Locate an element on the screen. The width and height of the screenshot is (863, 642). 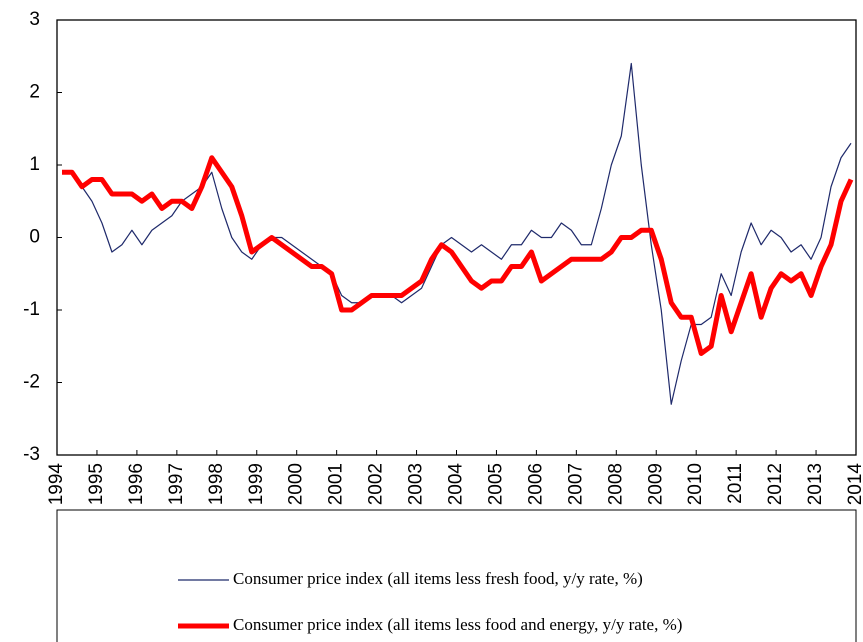
x-tick-label: 2006 is located at coordinates (535, 484).